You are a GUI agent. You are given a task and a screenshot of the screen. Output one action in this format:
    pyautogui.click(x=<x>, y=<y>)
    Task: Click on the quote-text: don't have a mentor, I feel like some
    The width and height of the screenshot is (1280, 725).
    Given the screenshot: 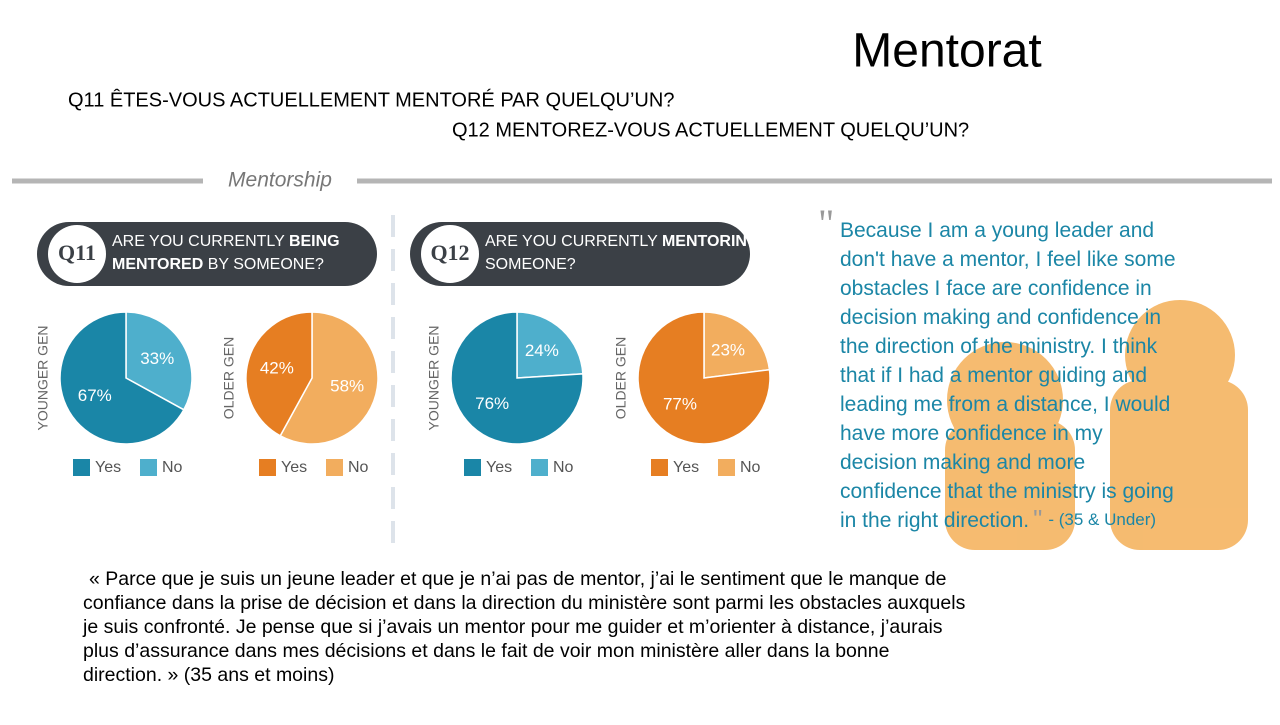 What is the action you would take?
    pyautogui.click(x=1008, y=259)
    